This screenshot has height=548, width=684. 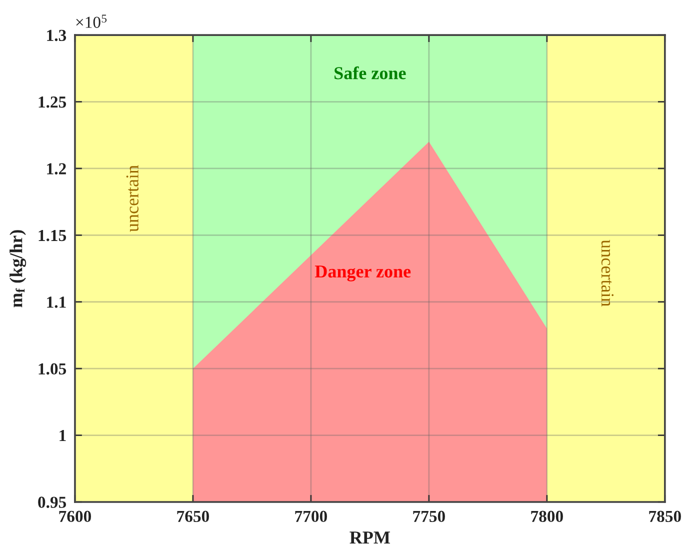 I want to click on y-tick-label: 0.95, so click(x=52, y=502).